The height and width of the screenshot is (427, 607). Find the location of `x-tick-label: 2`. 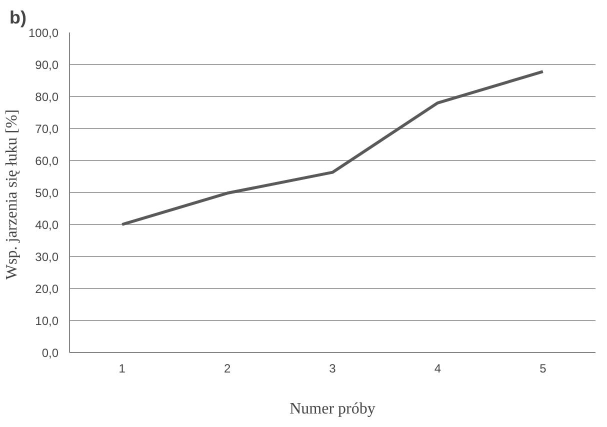

x-tick-label: 2 is located at coordinates (227, 369).